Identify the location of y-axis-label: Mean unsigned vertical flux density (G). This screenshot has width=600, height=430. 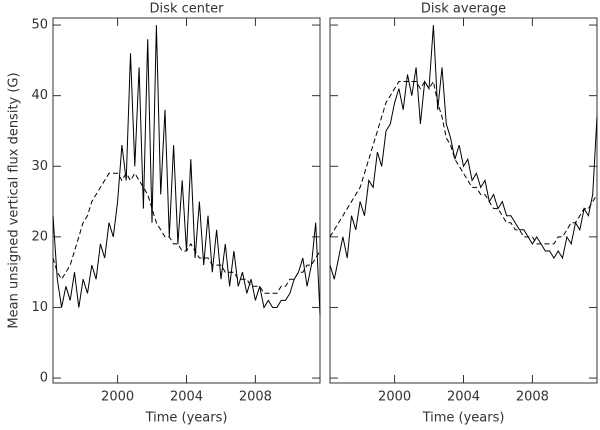
(14, 200).